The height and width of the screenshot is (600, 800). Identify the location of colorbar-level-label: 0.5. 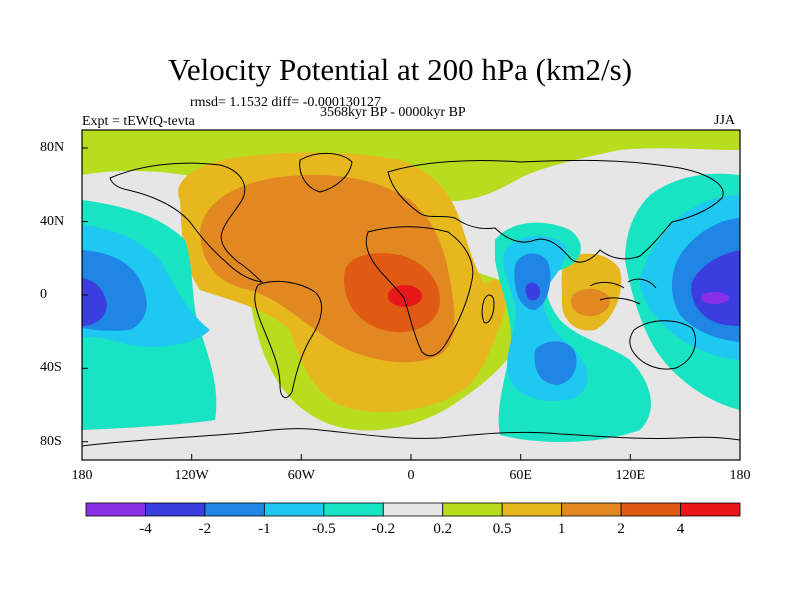
(502, 529).